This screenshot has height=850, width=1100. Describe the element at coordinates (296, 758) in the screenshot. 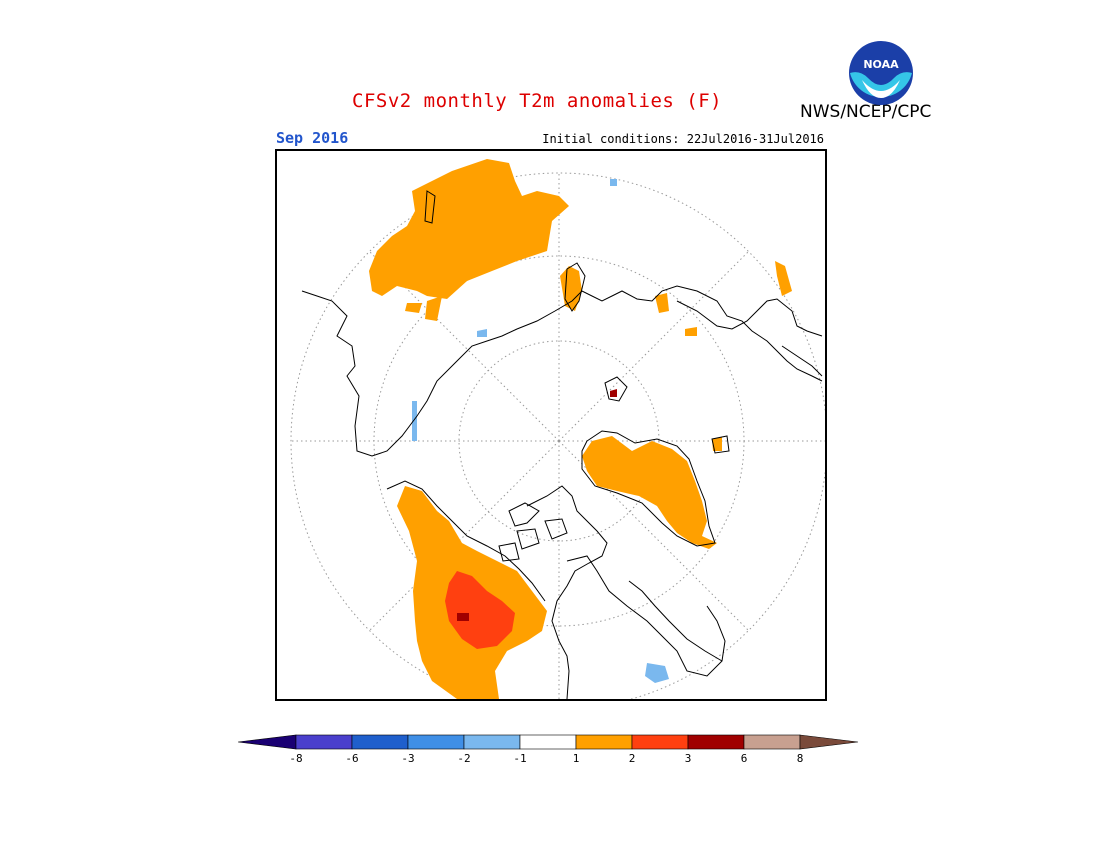

I see `color-legend-tick-label: -8` at that location.